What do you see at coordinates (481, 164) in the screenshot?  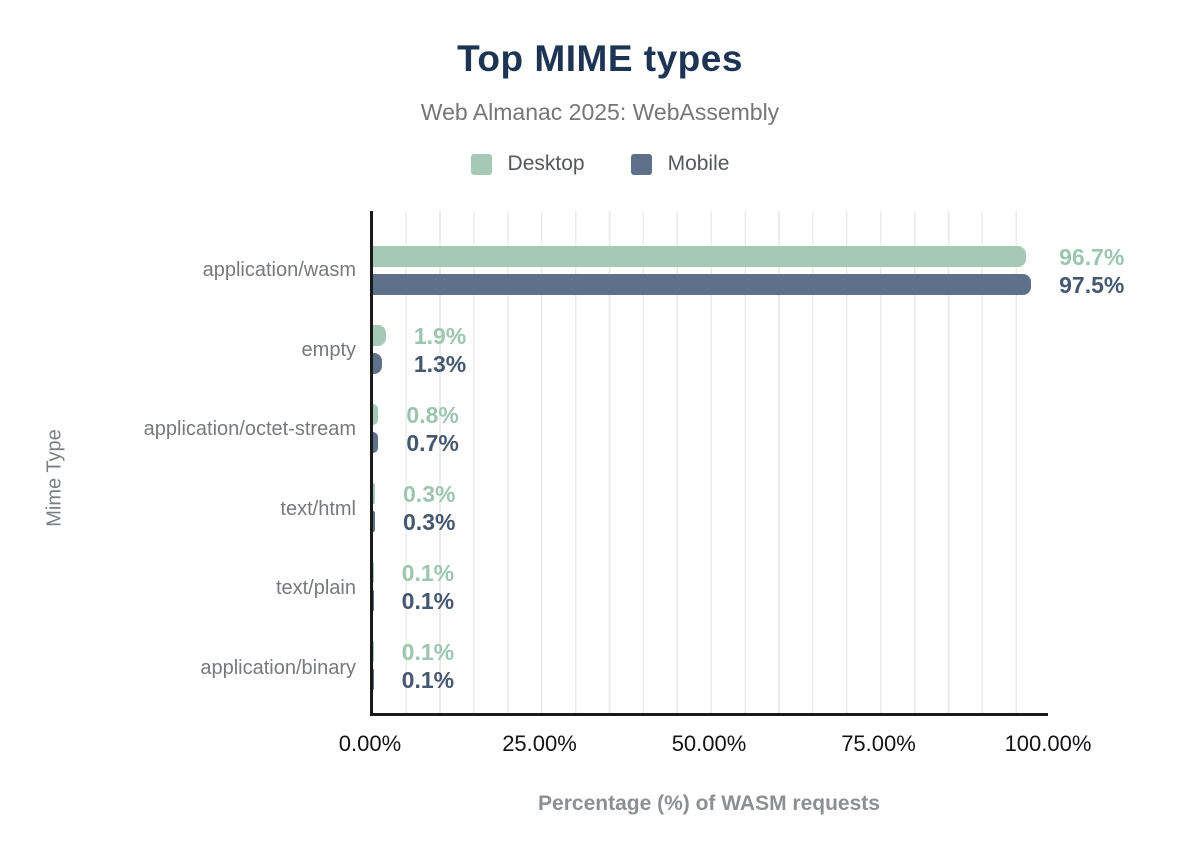 I see `desktop-swatch-icon` at bounding box center [481, 164].